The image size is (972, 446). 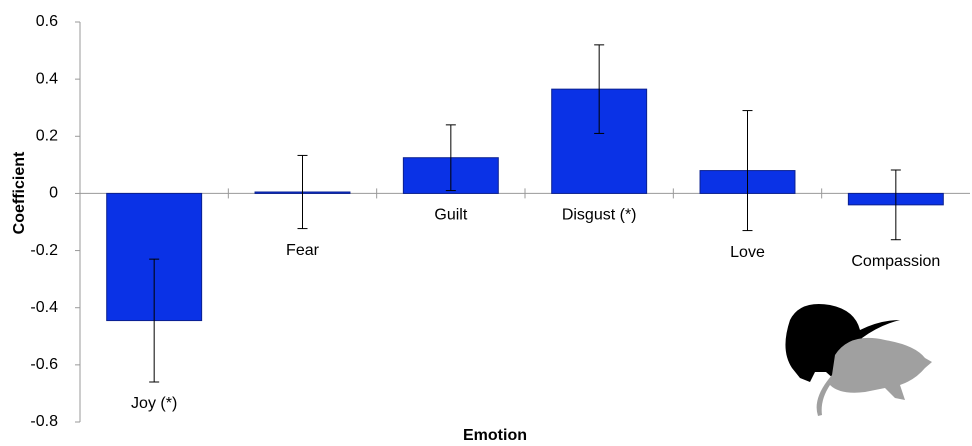 I want to click on x-tick-label: Compassion, so click(x=895, y=261).